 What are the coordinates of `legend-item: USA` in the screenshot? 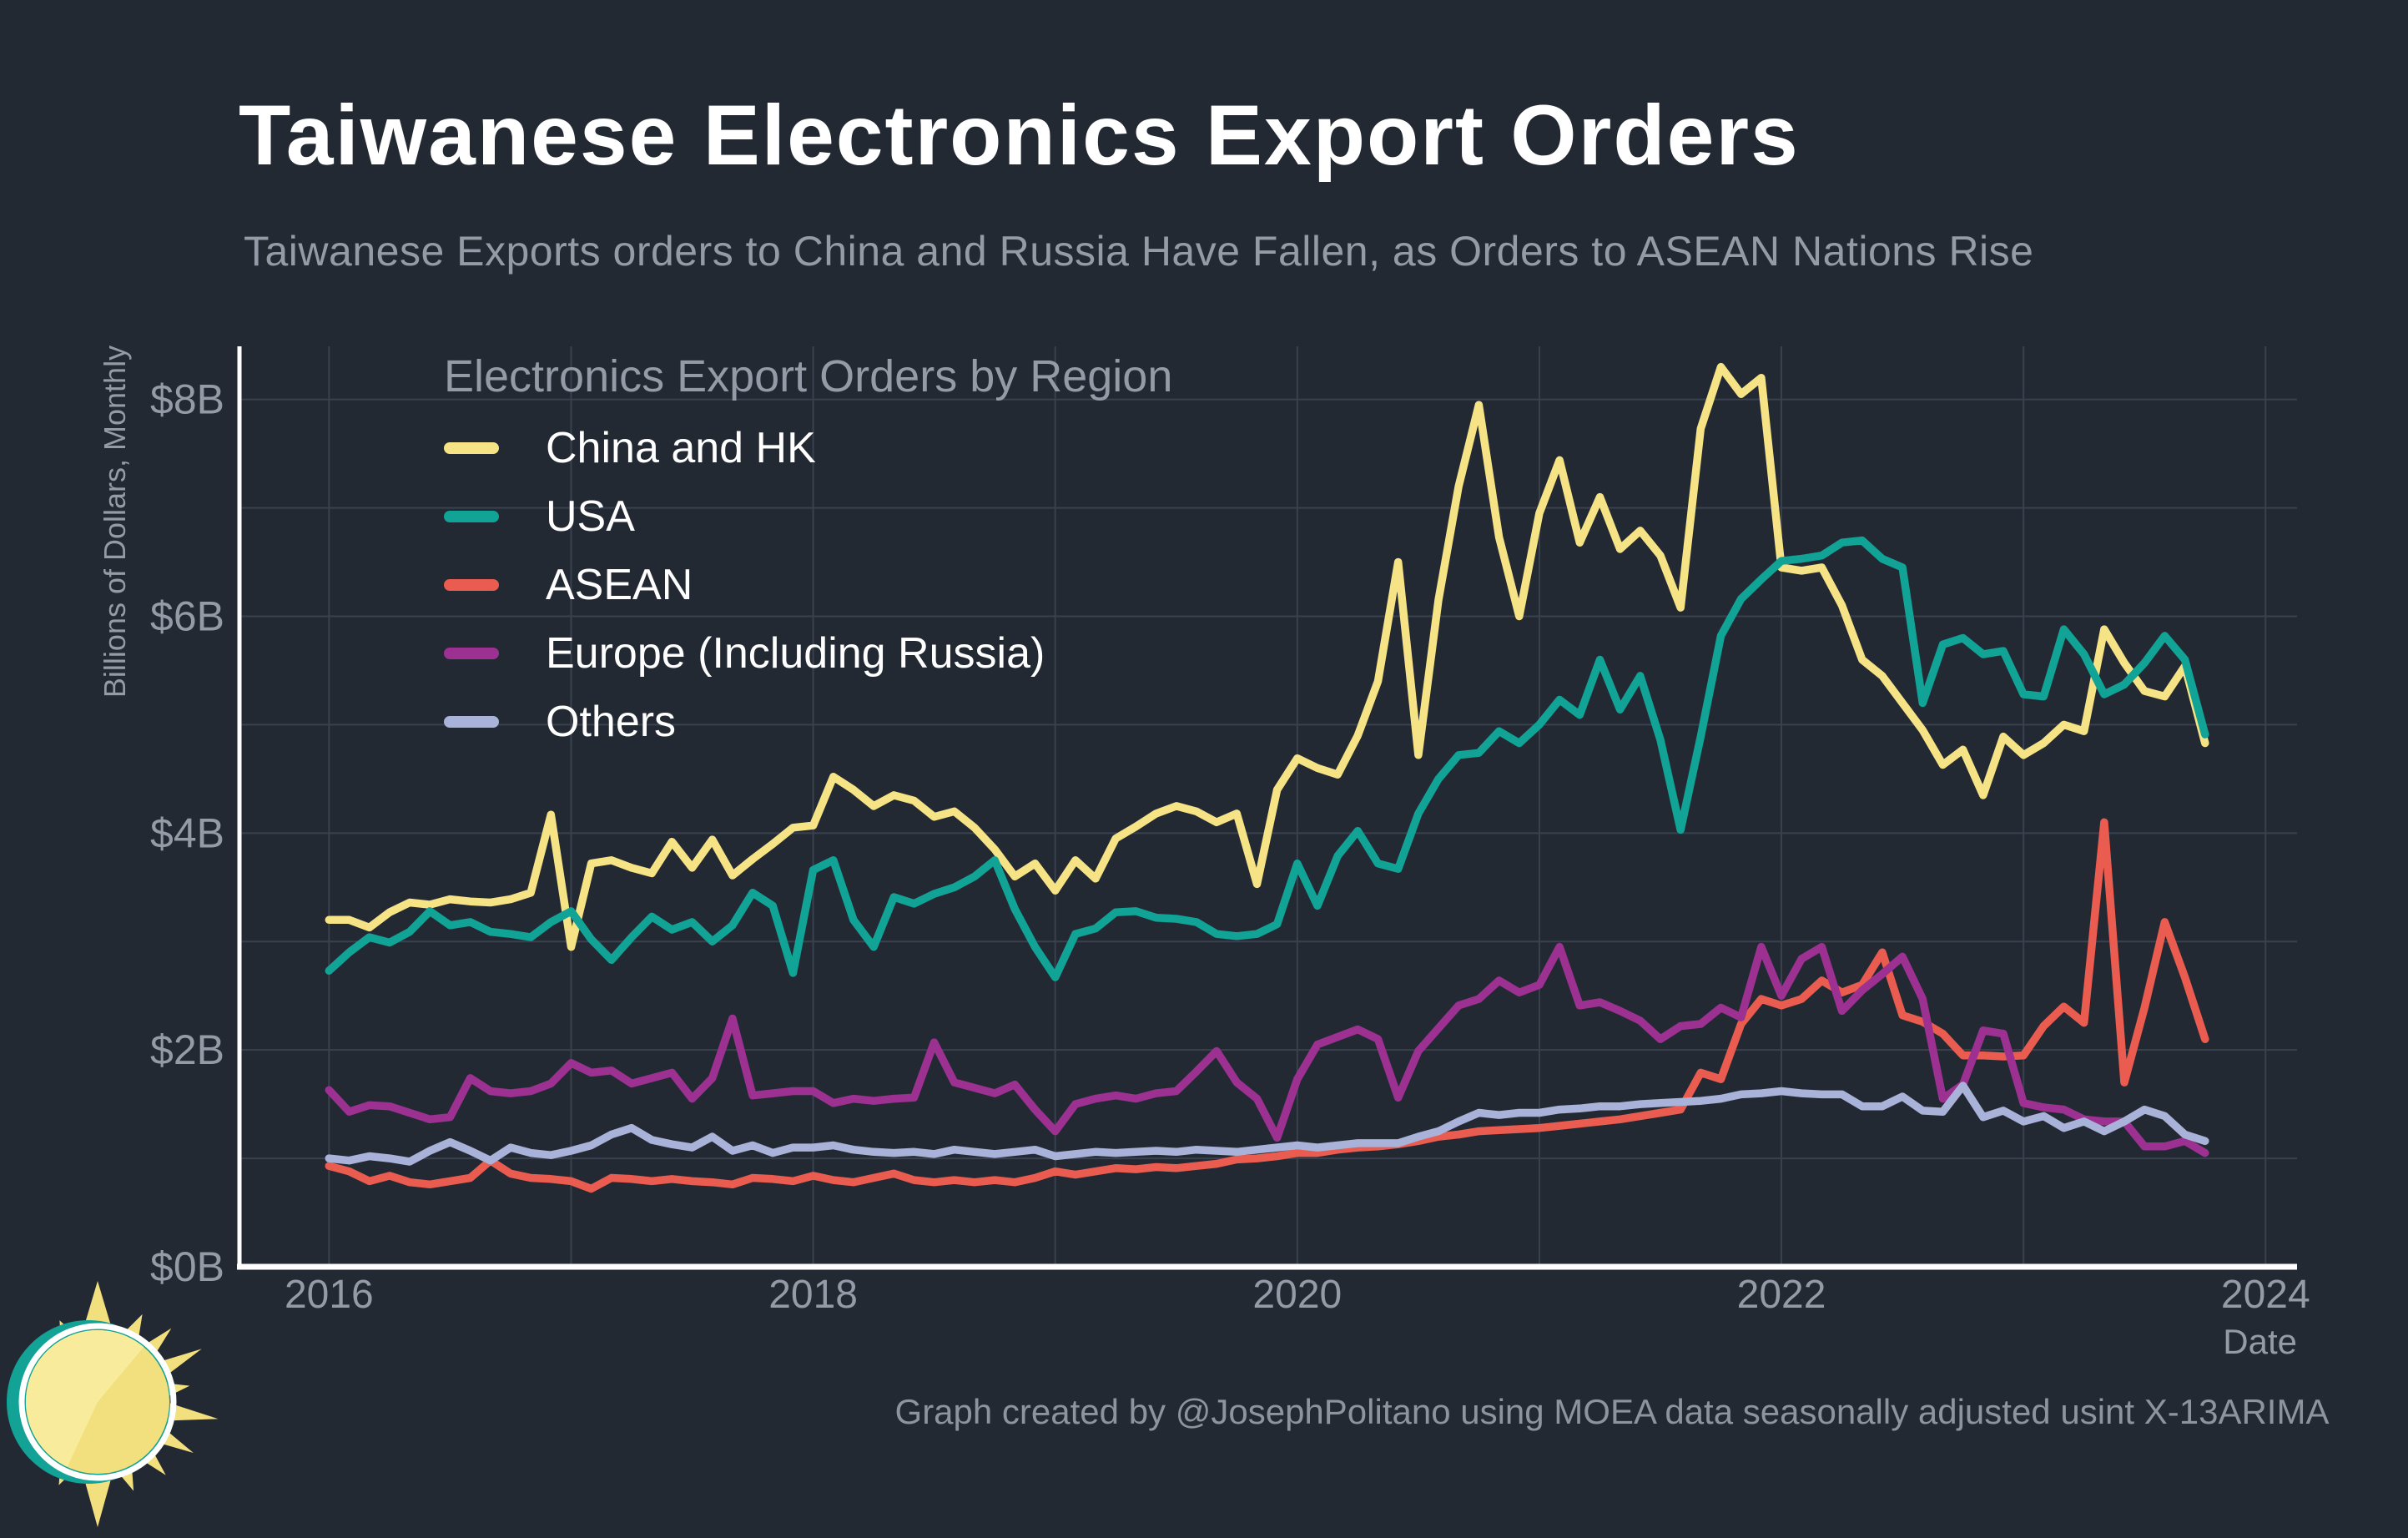 It's located at (808, 516).